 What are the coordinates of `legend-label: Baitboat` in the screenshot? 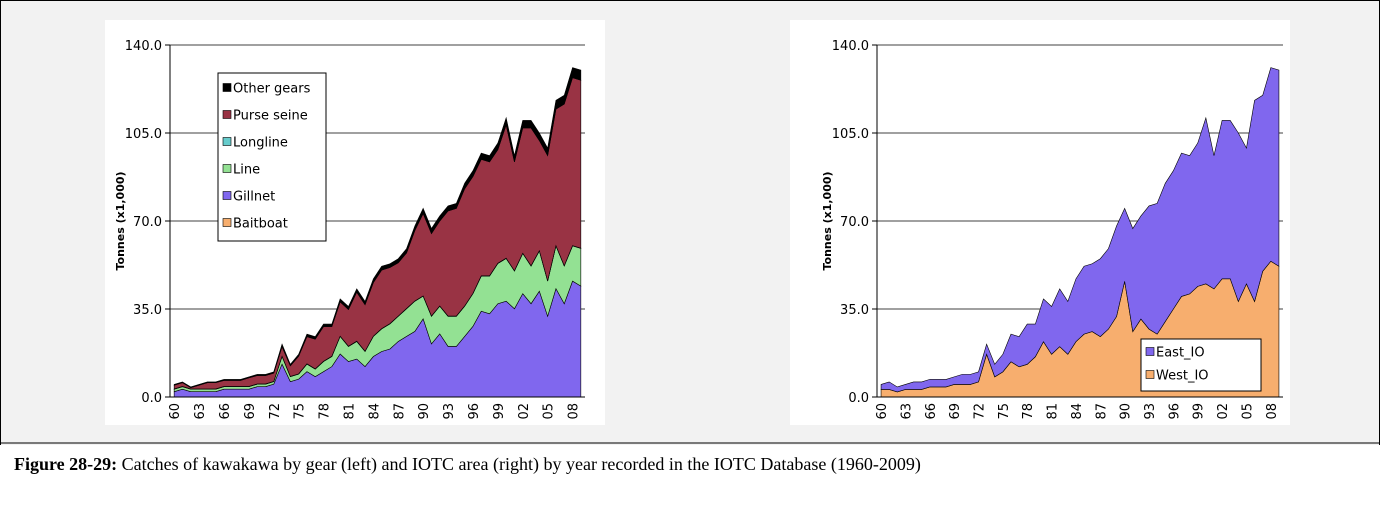 It's located at (260, 224).